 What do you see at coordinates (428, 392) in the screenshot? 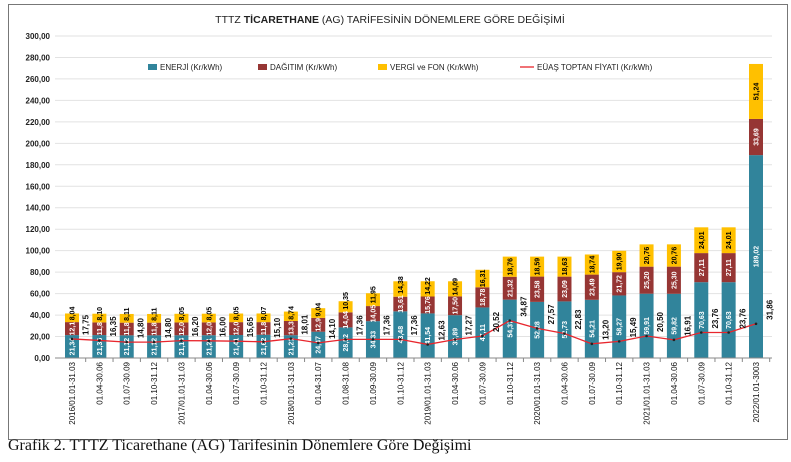
I see `x-tick-label: 2019/01.01-31.03` at bounding box center [428, 392].